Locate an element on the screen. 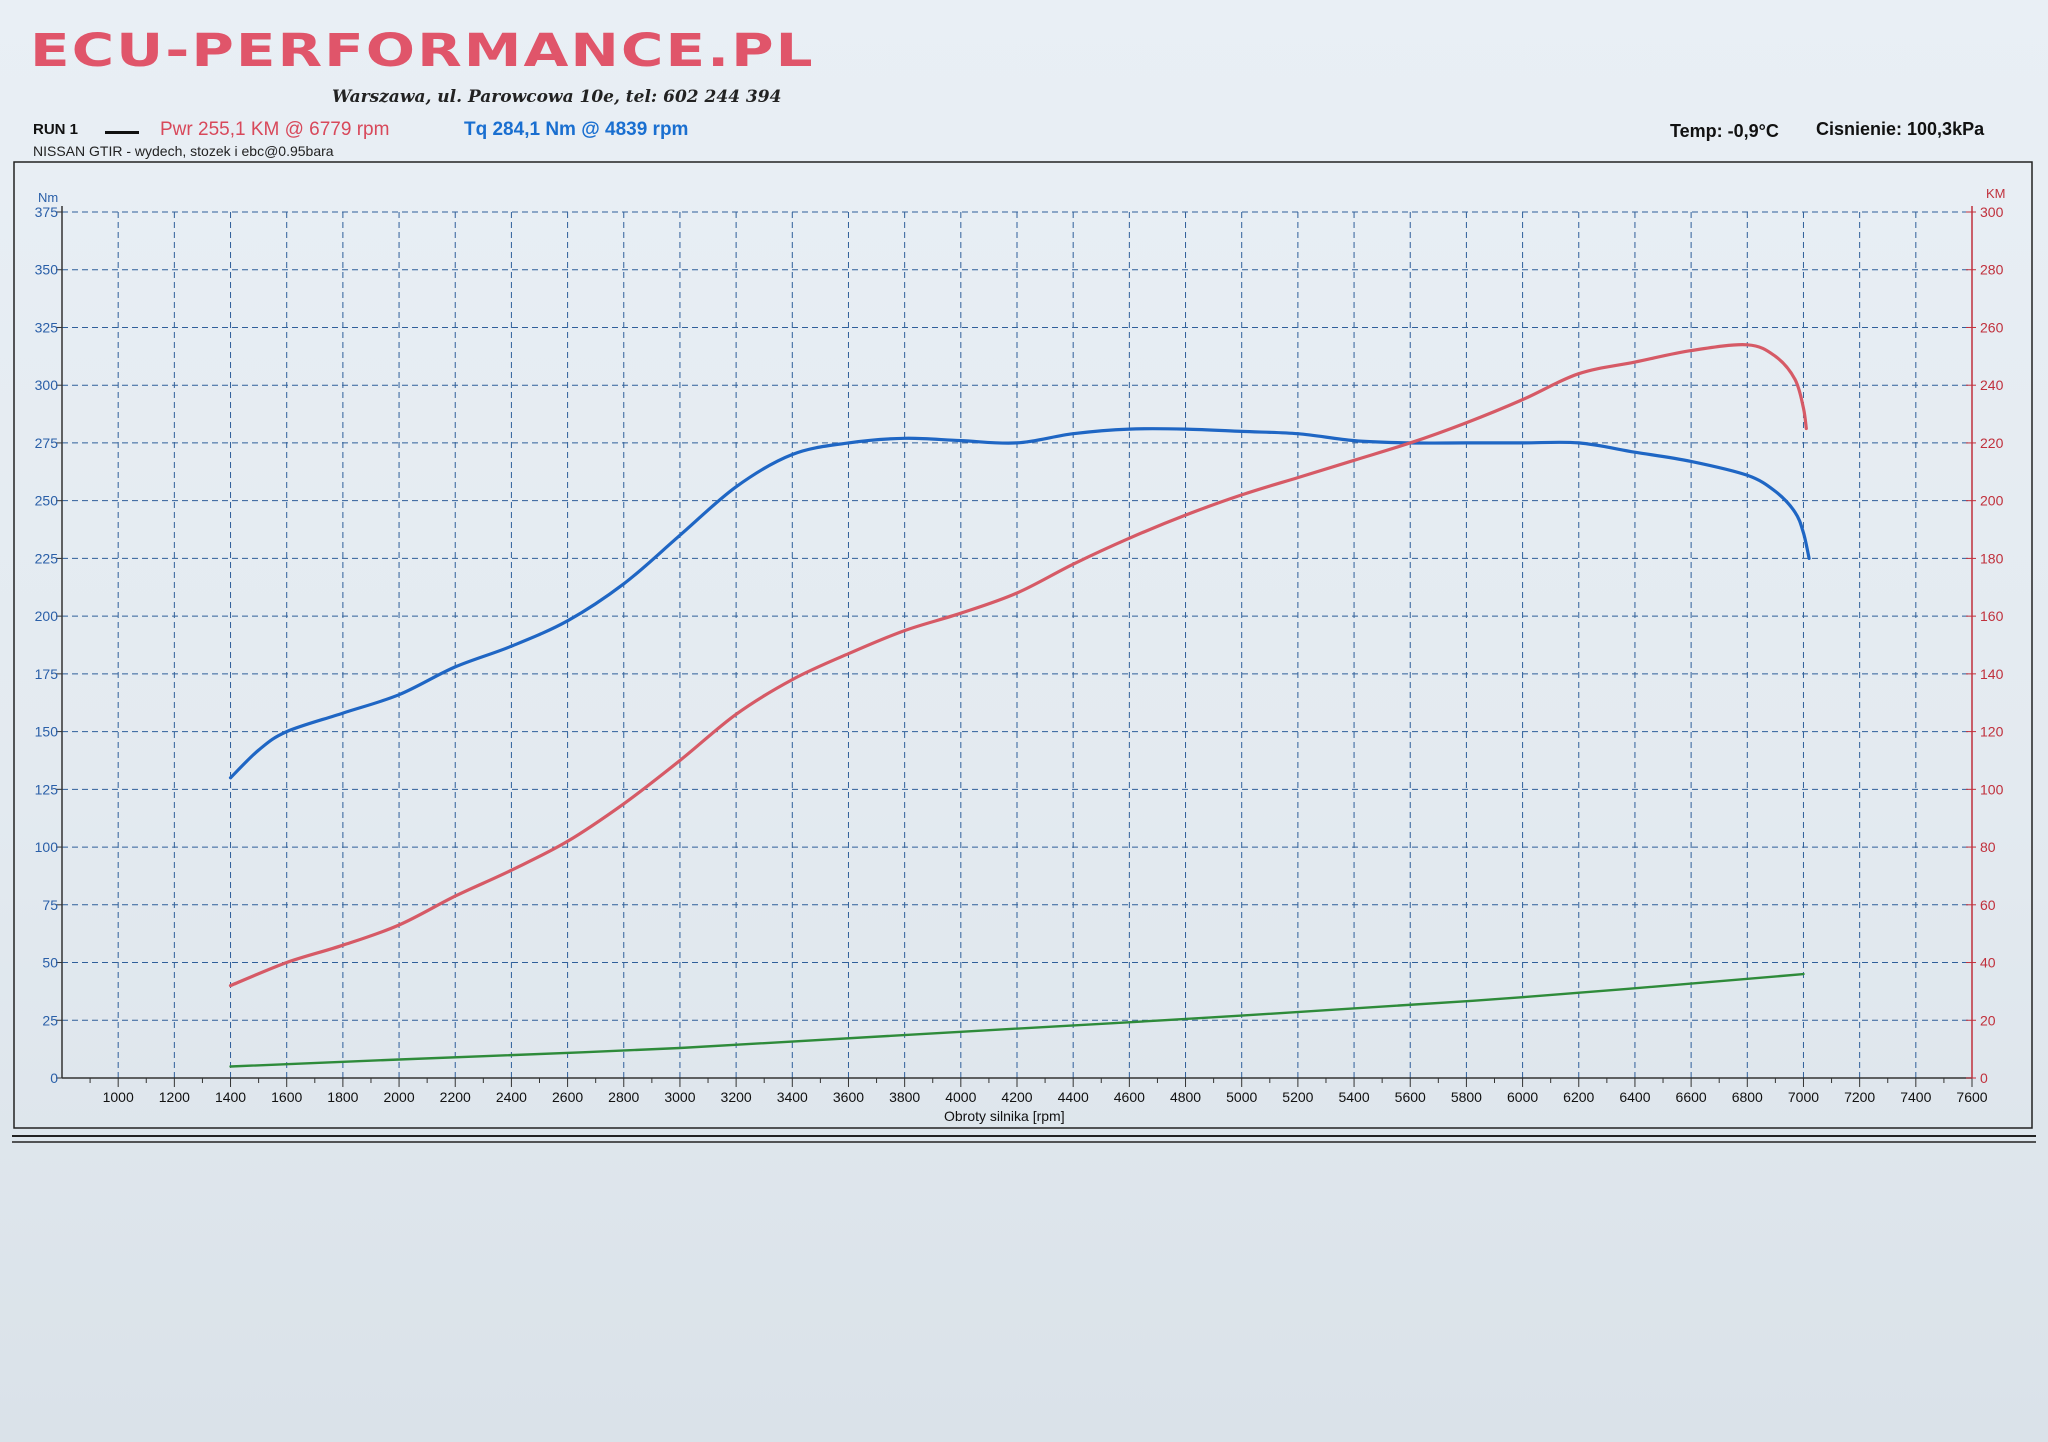  y-left-tick-label: 25 is located at coordinates (50, 1020).